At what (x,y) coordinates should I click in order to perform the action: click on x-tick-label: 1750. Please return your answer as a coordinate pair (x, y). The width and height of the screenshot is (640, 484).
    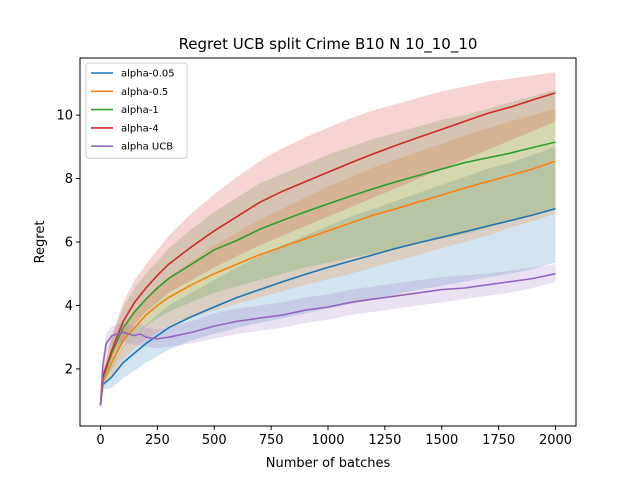
    Looking at the image, I should click on (498, 440).